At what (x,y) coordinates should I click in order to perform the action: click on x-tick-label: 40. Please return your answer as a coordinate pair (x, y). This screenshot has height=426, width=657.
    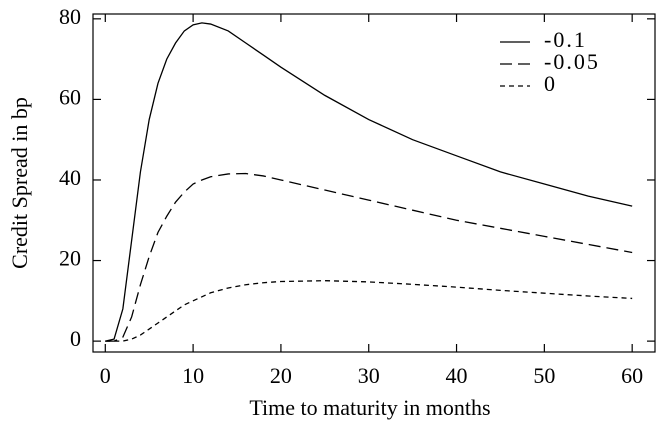
    Looking at the image, I should click on (457, 375).